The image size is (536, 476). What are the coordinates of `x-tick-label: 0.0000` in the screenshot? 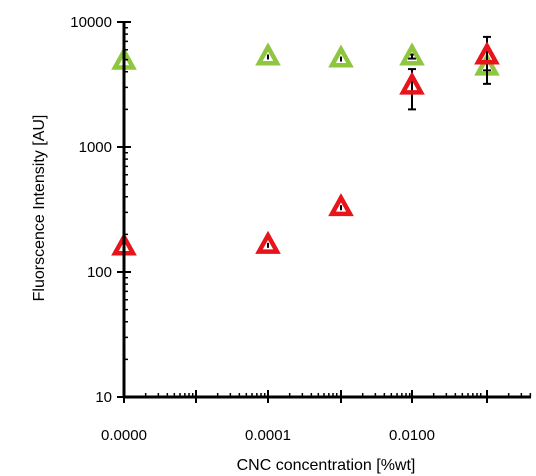 It's located at (124, 435).